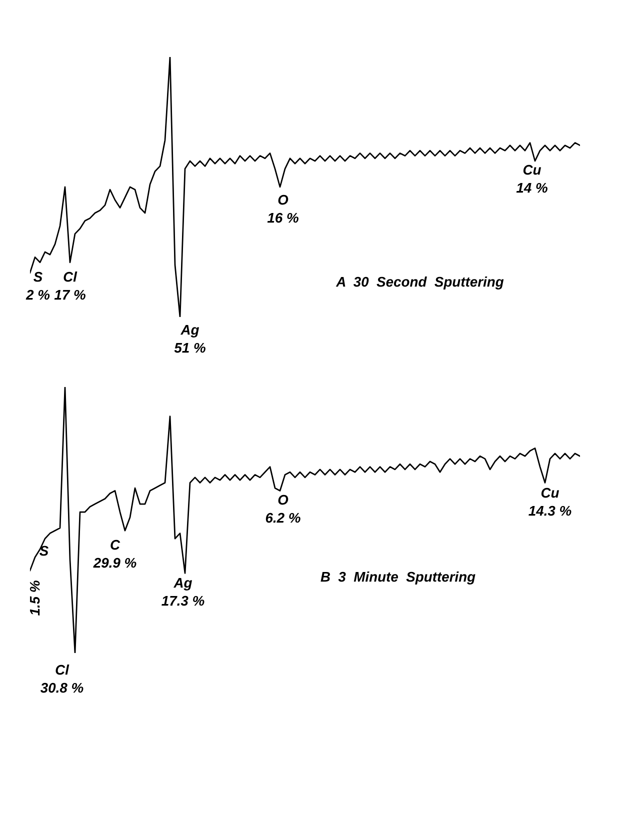 The image size is (638, 825). I want to click on annotation: Ag 17.3 %, so click(183, 592).